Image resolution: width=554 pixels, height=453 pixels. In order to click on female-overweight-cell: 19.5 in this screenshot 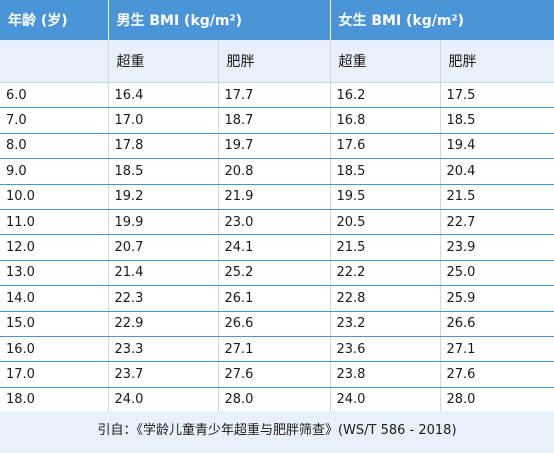, I will do `click(385, 197)`.